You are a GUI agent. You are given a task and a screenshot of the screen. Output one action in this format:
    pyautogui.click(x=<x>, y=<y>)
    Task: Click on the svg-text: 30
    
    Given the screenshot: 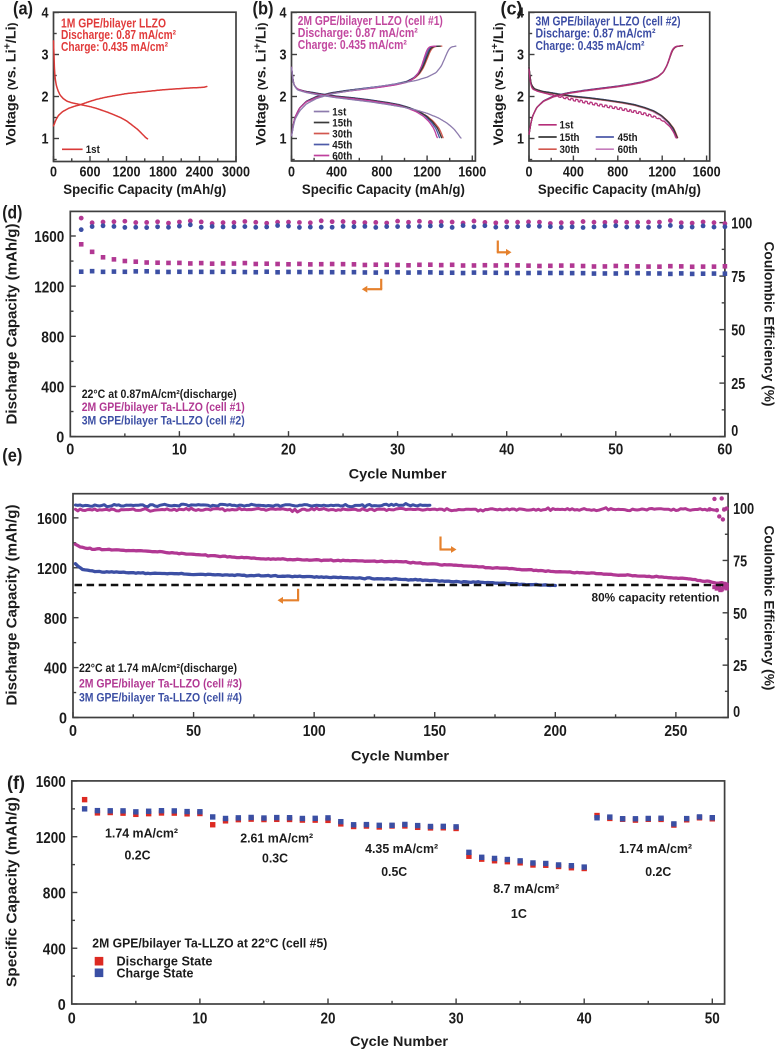 What is the action you would take?
    pyautogui.click(x=397, y=450)
    